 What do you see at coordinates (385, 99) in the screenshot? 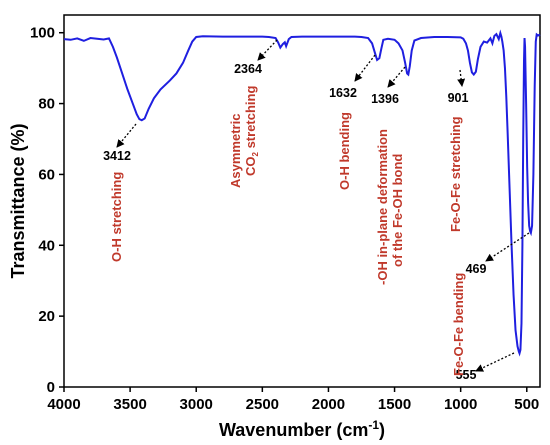
I see `peak-label-1396: 1396` at bounding box center [385, 99].